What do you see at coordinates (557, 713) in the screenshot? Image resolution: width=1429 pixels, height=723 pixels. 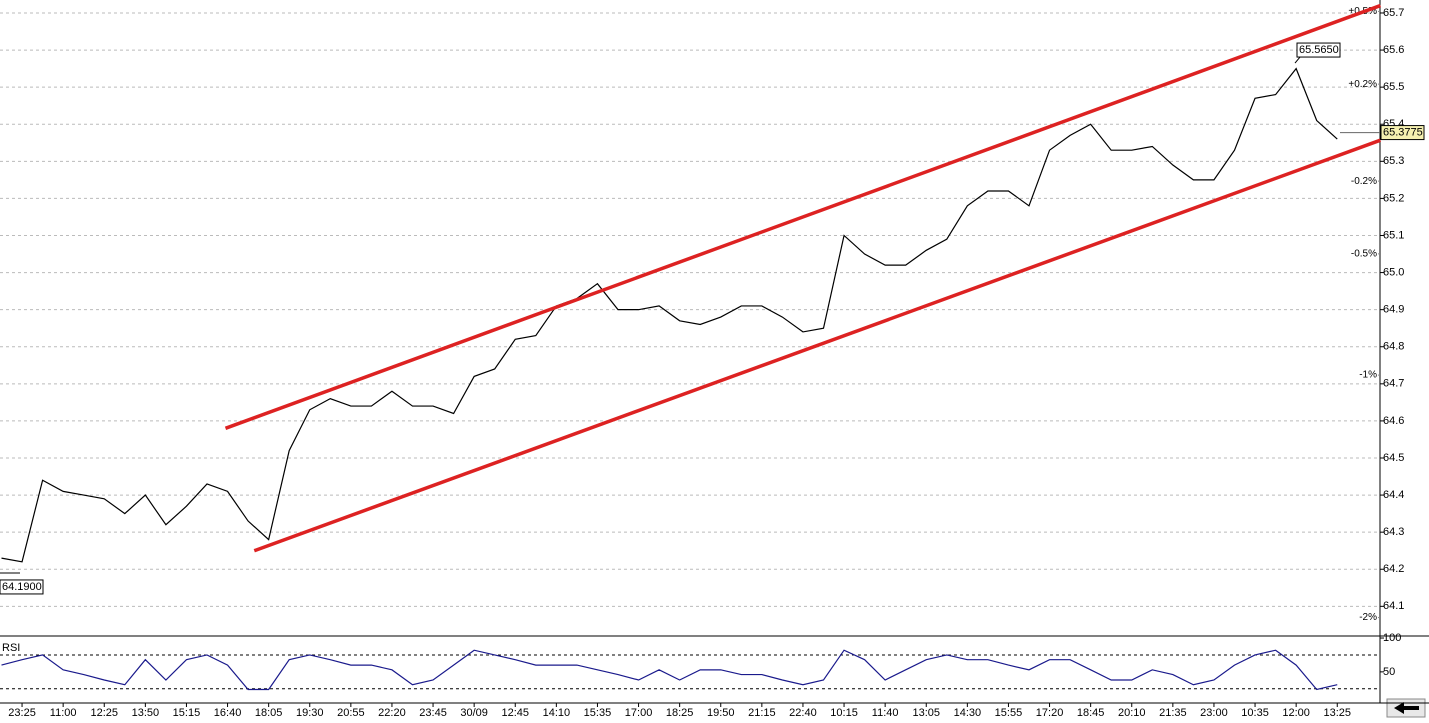 I see `x-tick-label: 14:10` at bounding box center [557, 713].